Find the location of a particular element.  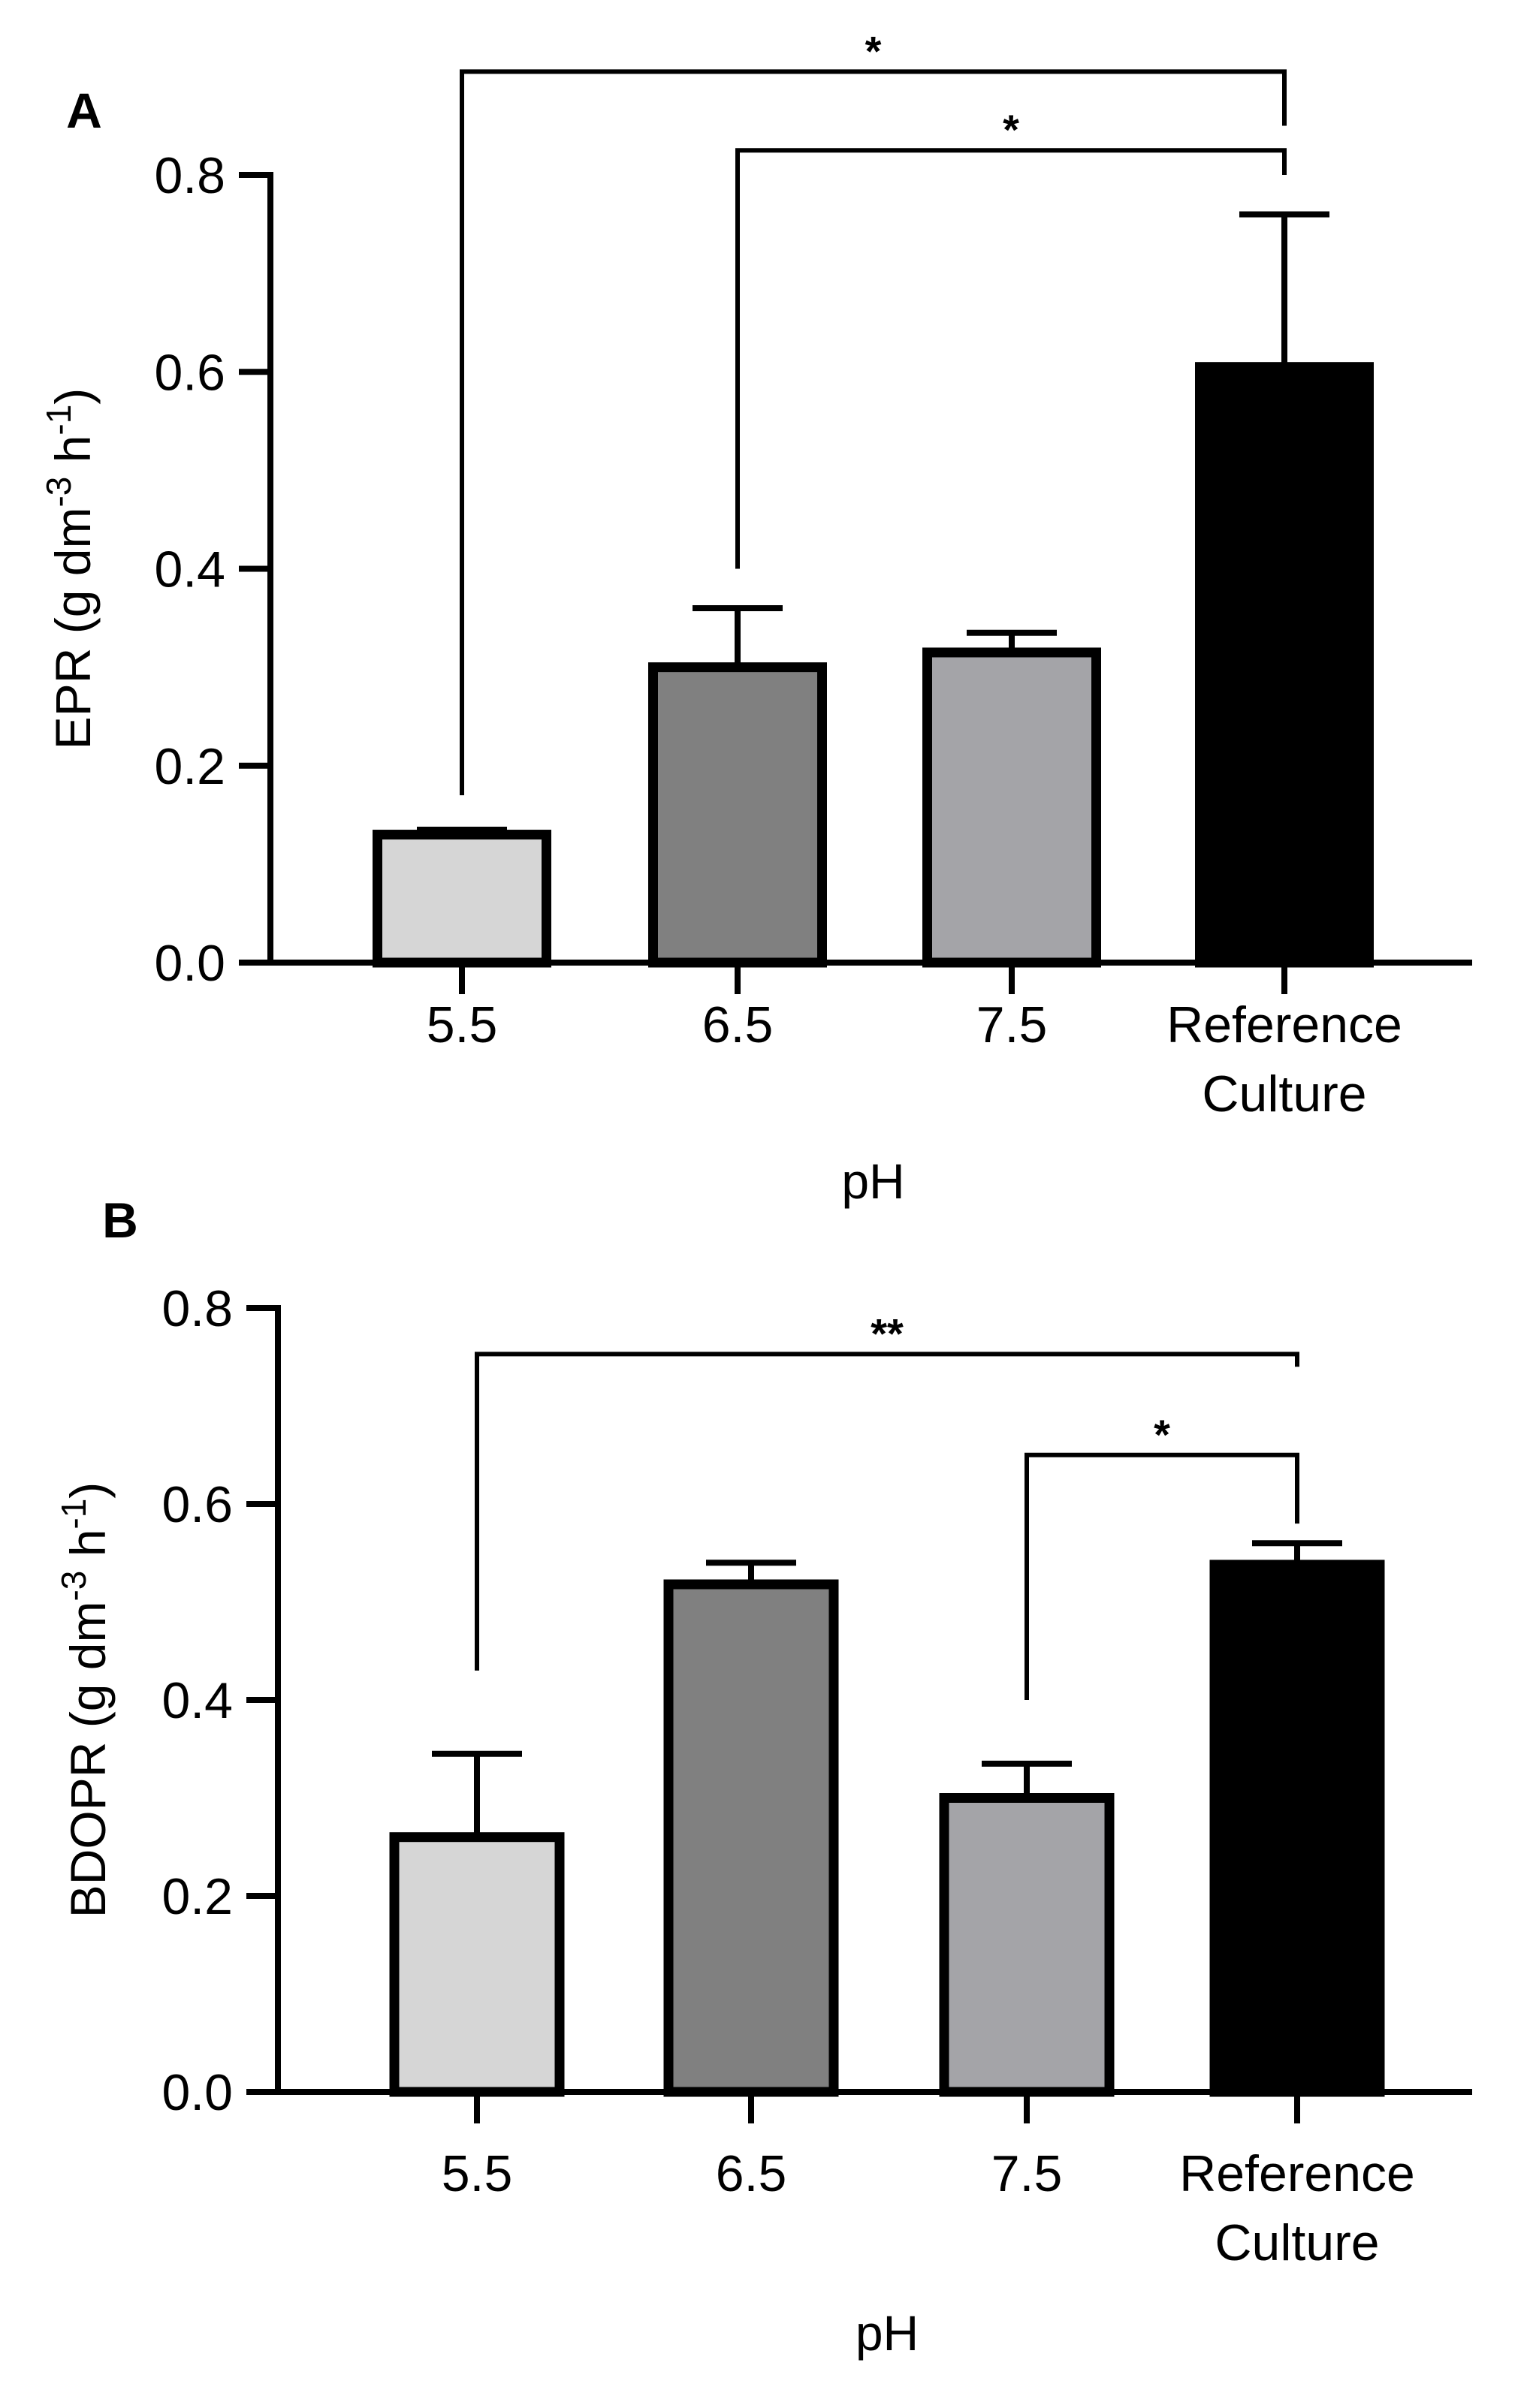

y-axis-title: BDOPR (g dm-3 h-1) is located at coordinates (85, 1700).